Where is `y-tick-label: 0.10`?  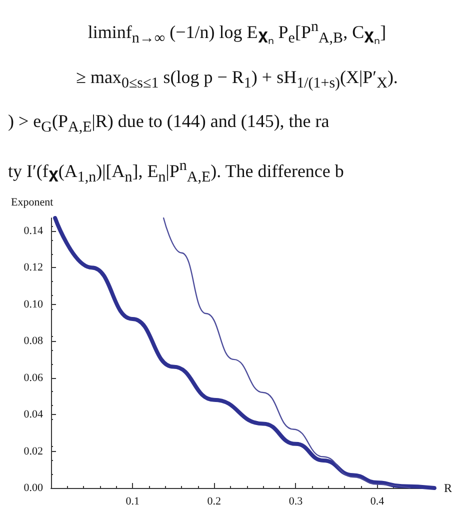
y-tick-label: 0.10 is located at coordinates (34, 304).